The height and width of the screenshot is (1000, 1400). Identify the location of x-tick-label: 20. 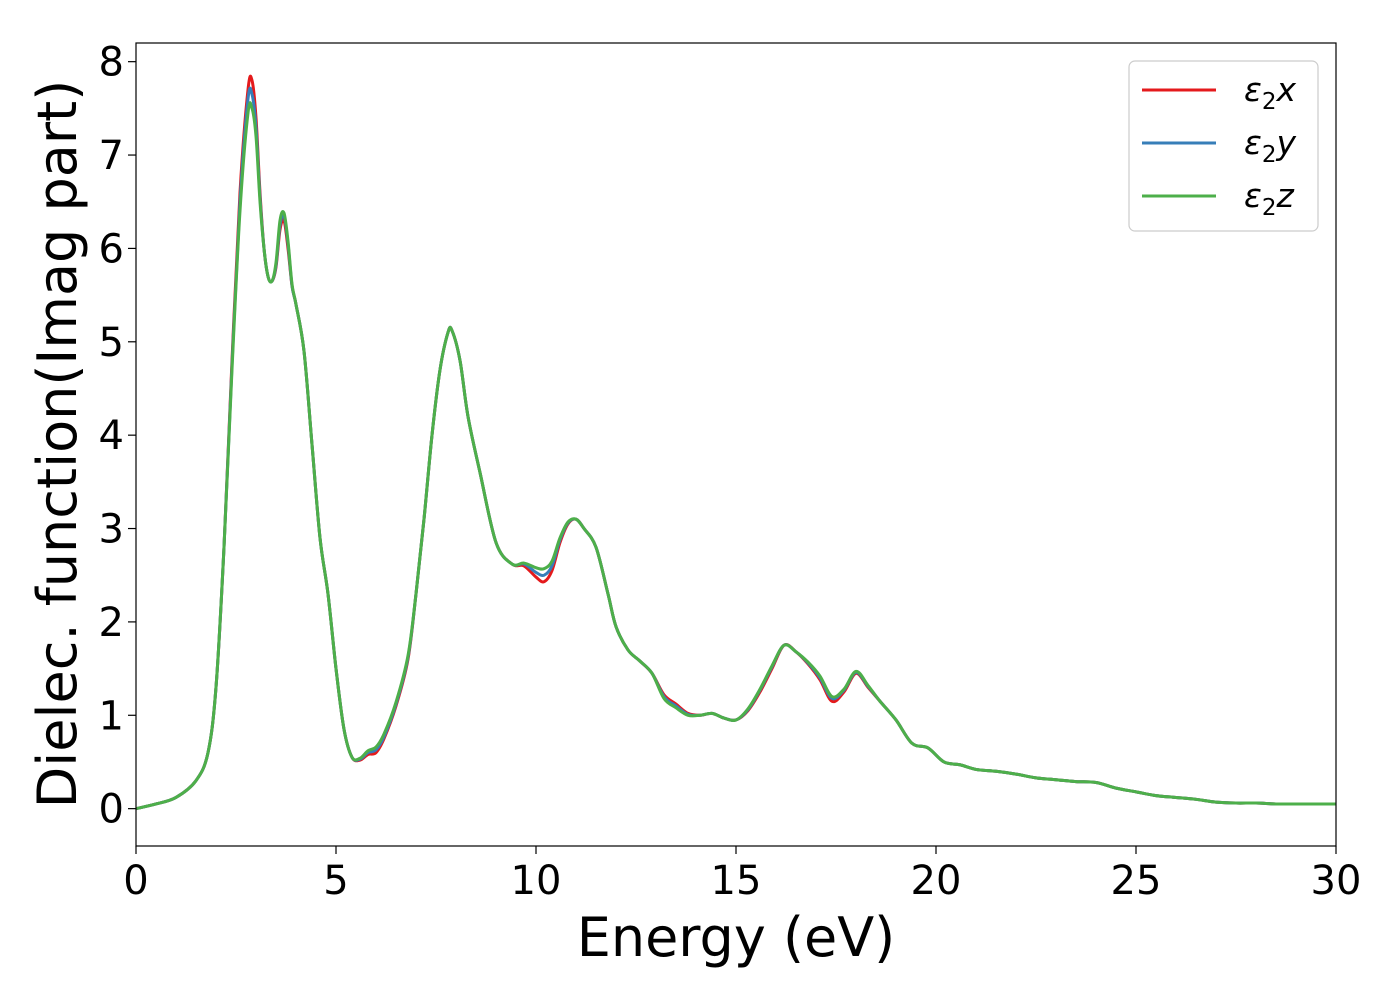
(936, 881).